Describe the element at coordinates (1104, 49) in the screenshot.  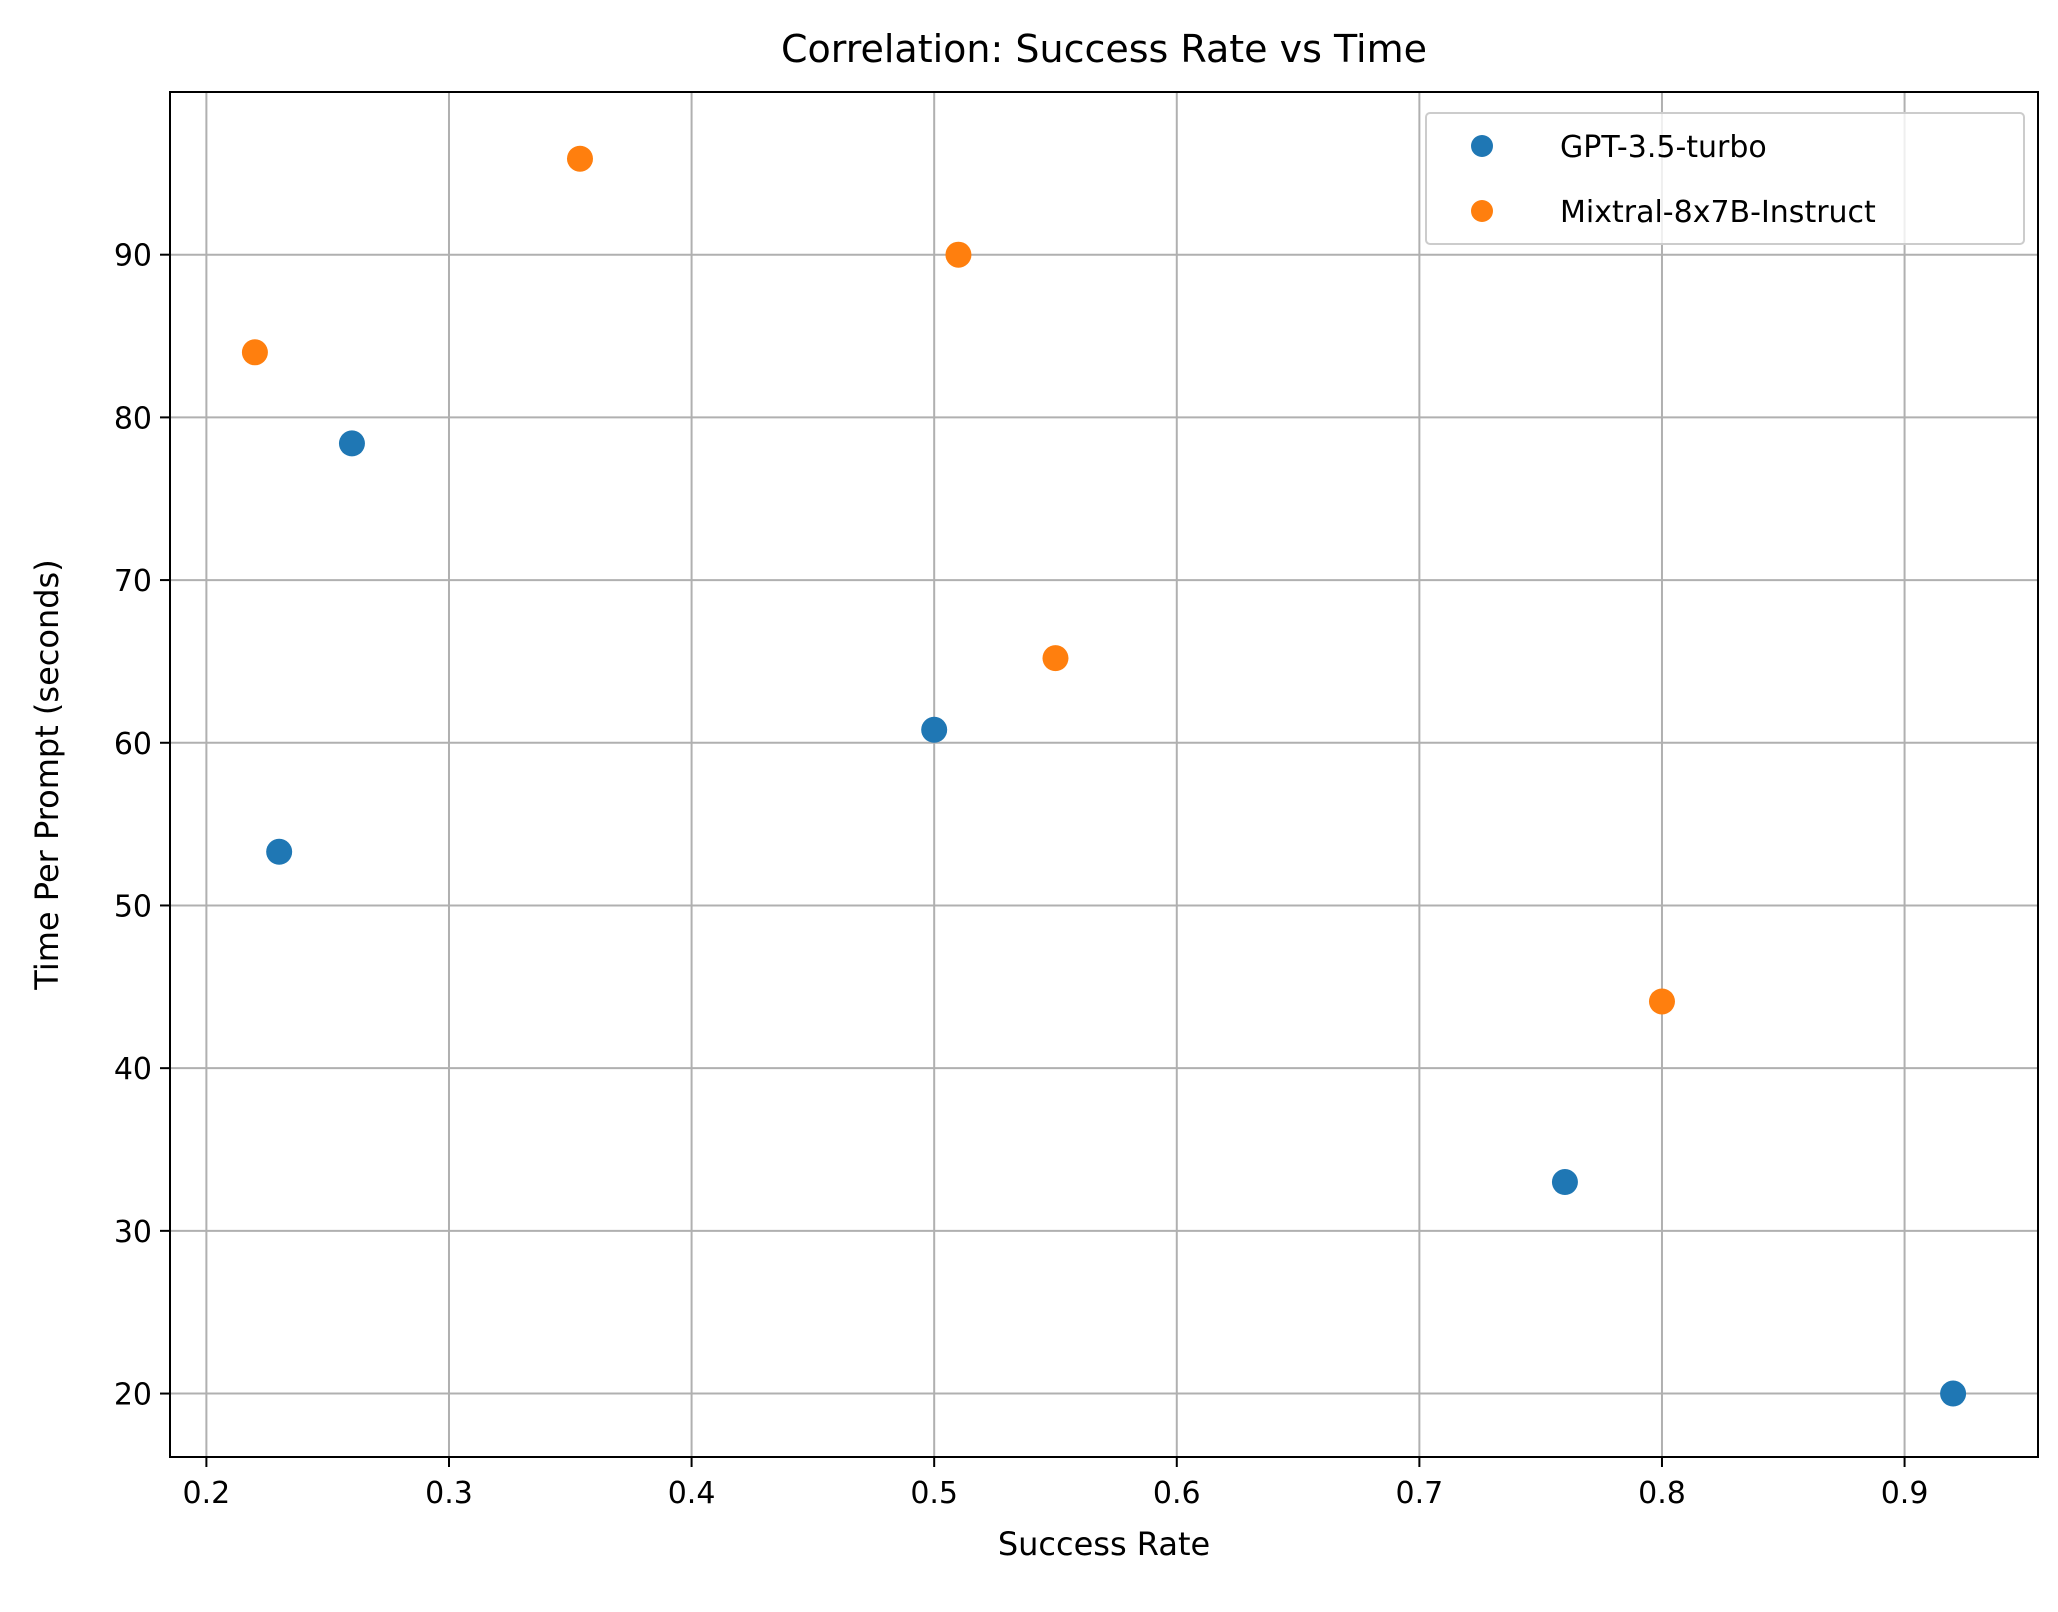
I see `chart-title: Correlation: Success Rate vs Time` at that location.